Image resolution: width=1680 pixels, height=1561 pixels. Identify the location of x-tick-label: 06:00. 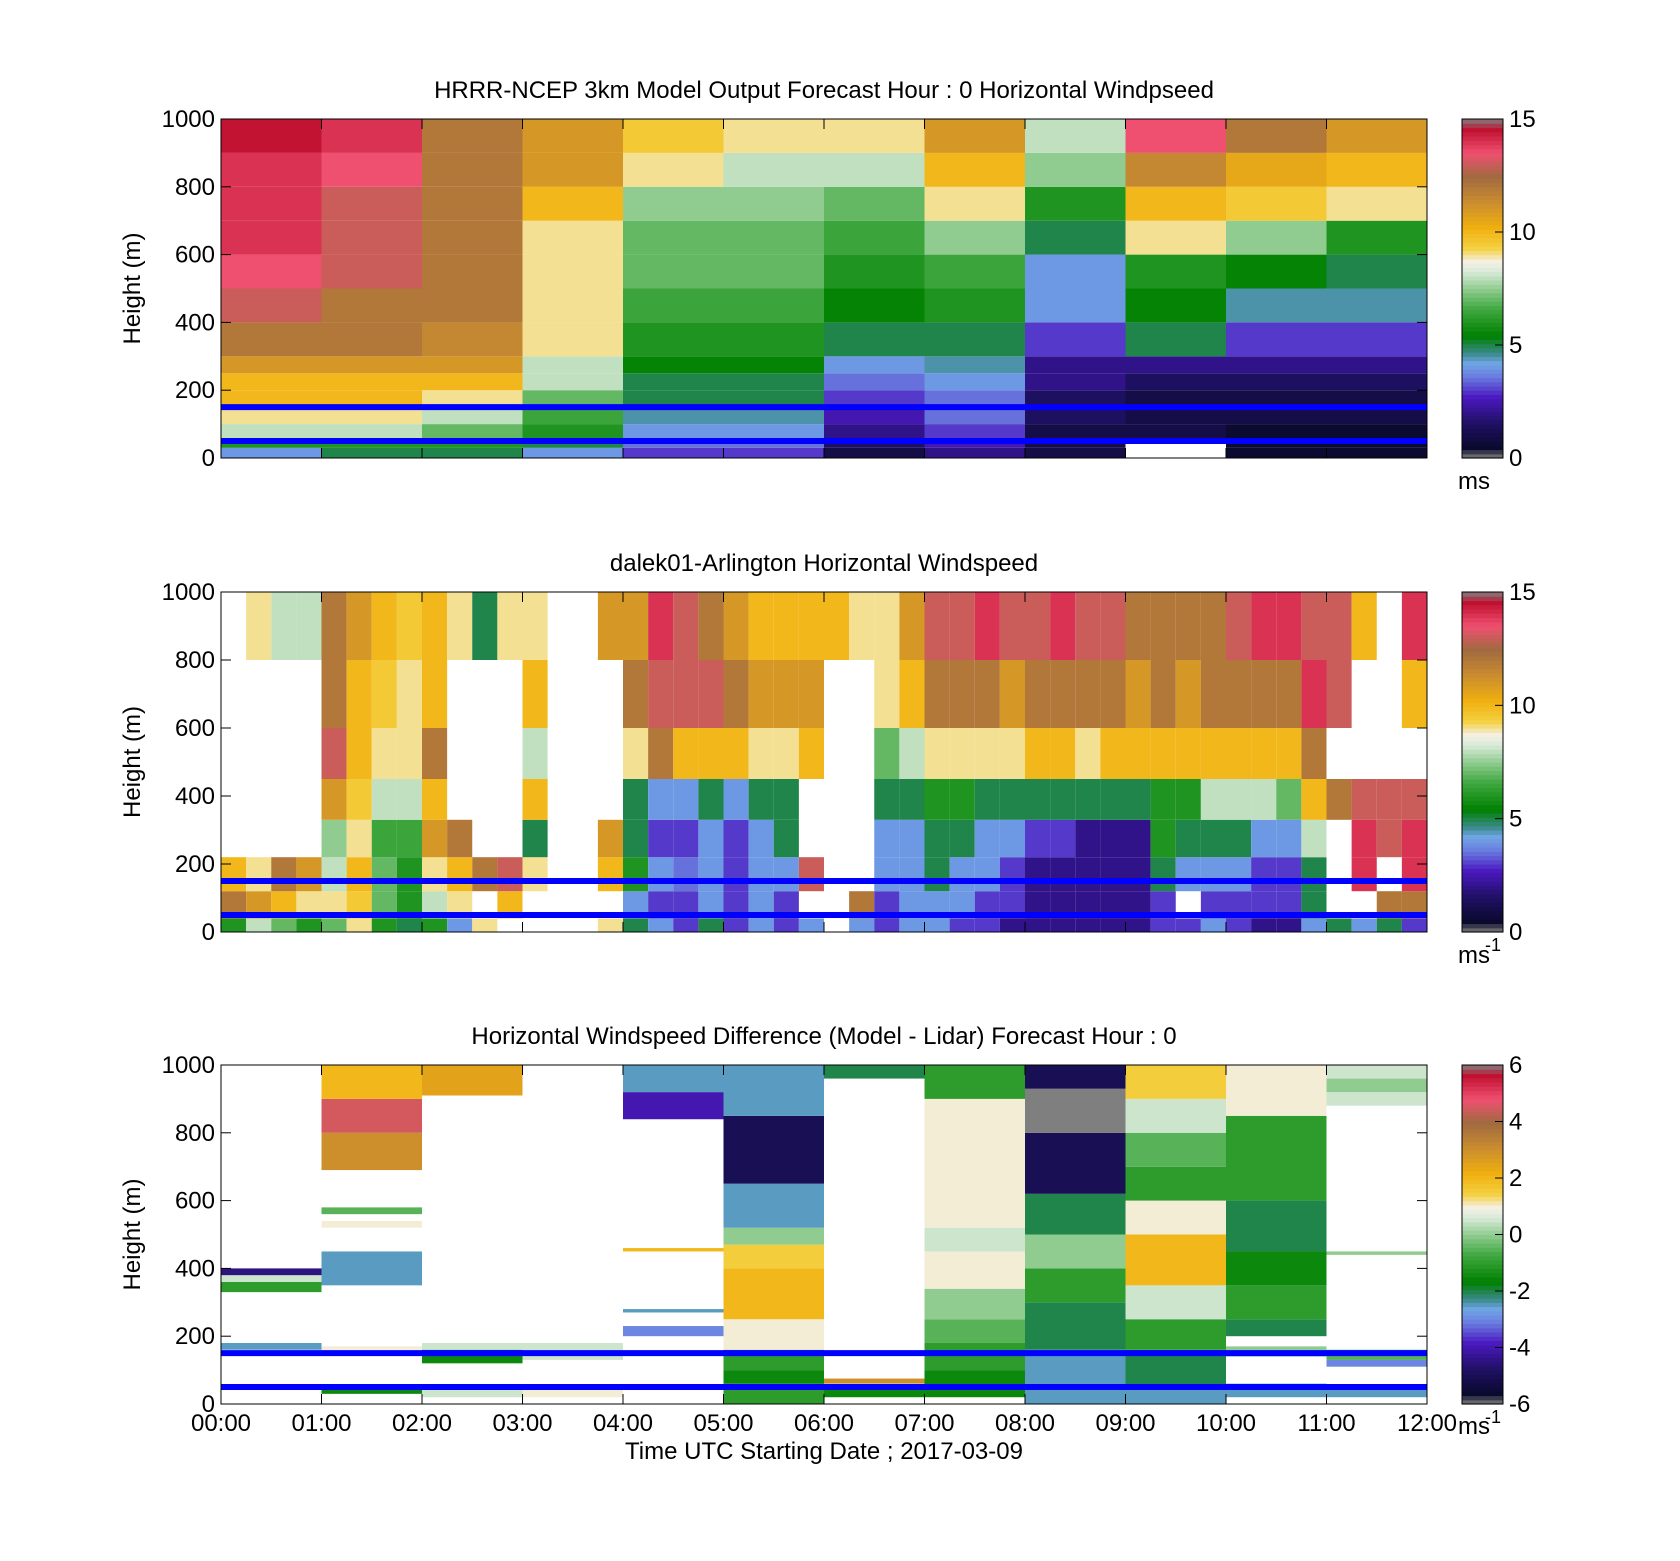
(824, 1423).